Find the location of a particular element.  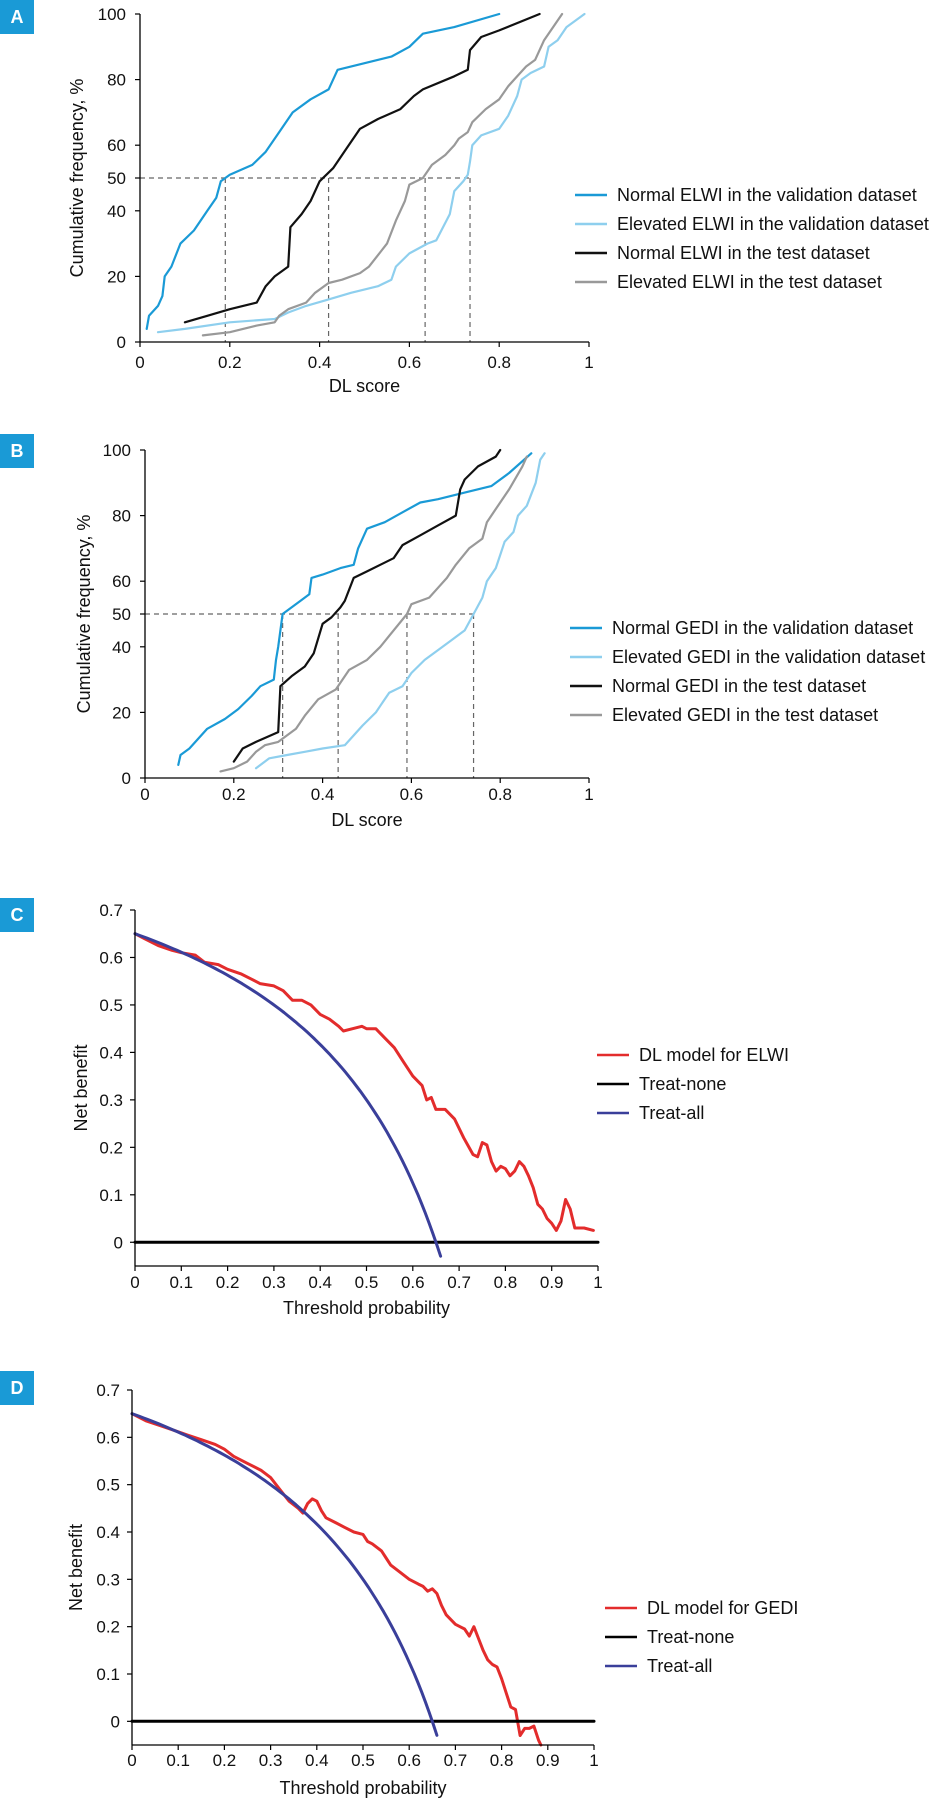

series-line-normal-elwi-in-the-test-dataset is located at coordinates (362, 168).